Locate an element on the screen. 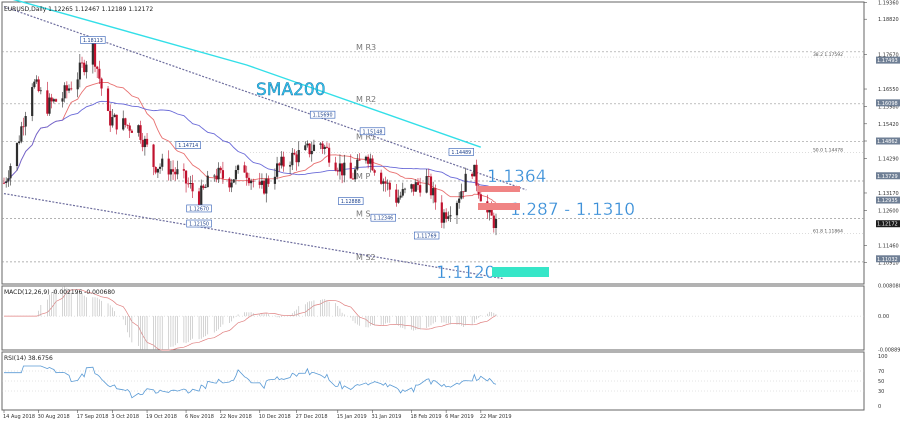 This screenshot has height=421, width=900. rsi-info: RSI(14) 38.6756 is located at coordinates (28, 358).